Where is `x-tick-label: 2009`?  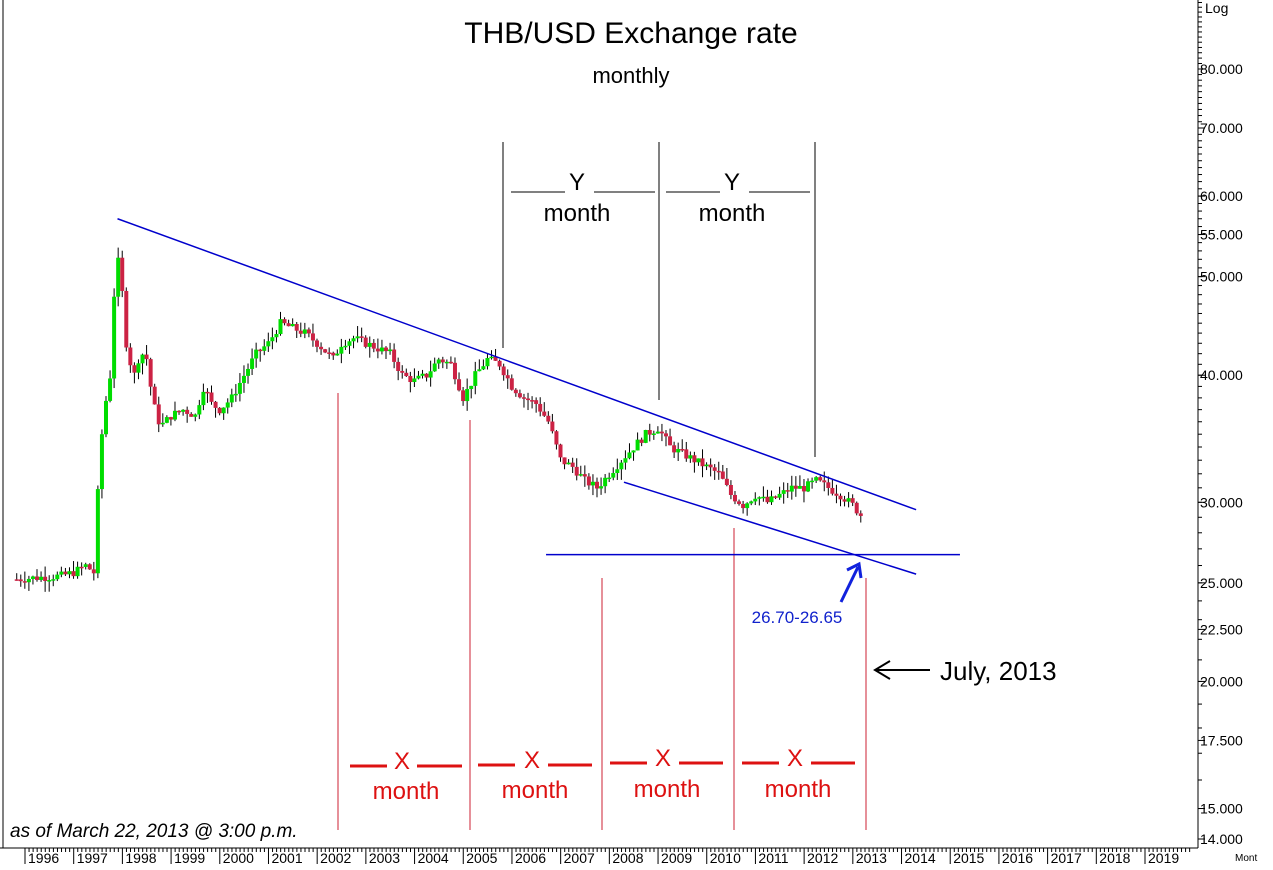
x-tick-label: 2009 is located at coordinates (676, 858).